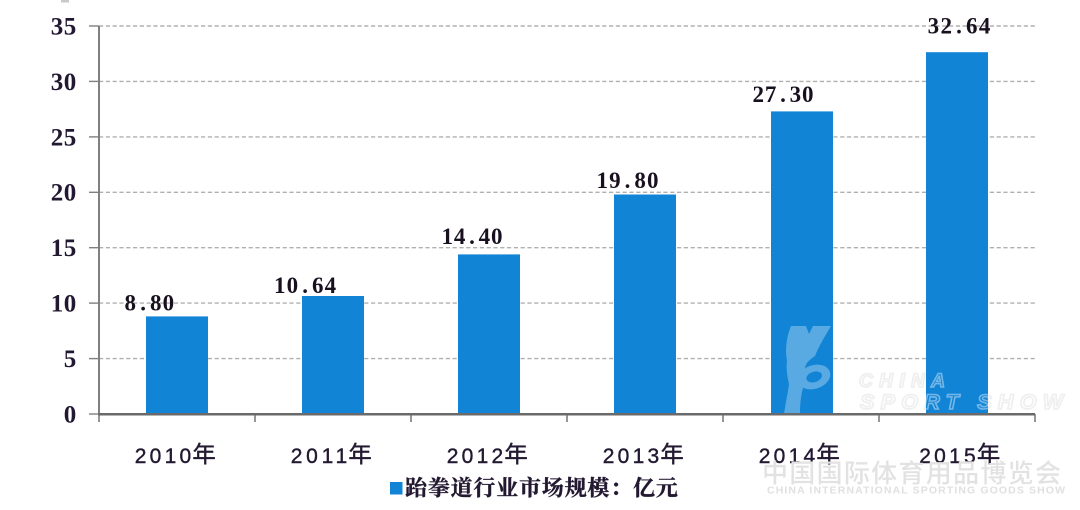 The height and width of the screenshot is (510, 1080). I want to click on svg-text:CHINA INTERNATIONAL SPORTING G: CHINA INTERNATIONAL SPORTING GOODS SHOW, so click(916, 491).